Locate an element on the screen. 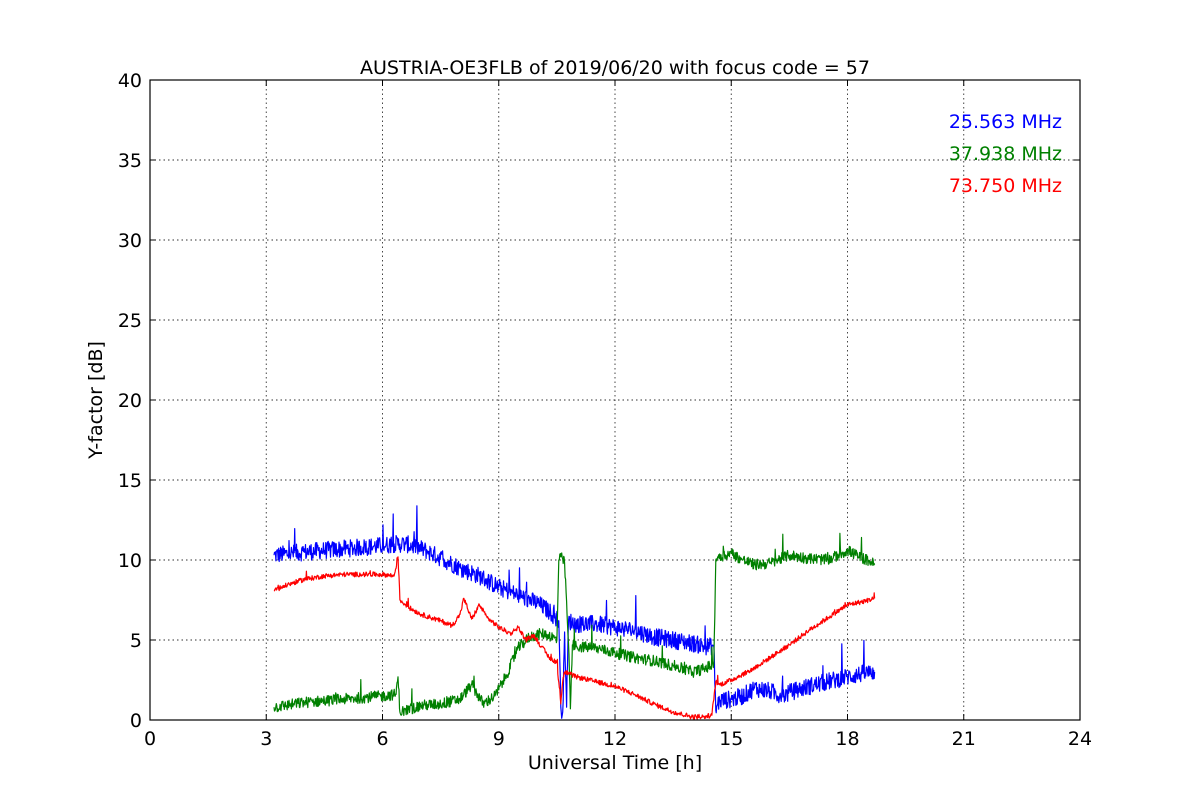  x-tick-label: 15 is located at coordinates (731, 739).